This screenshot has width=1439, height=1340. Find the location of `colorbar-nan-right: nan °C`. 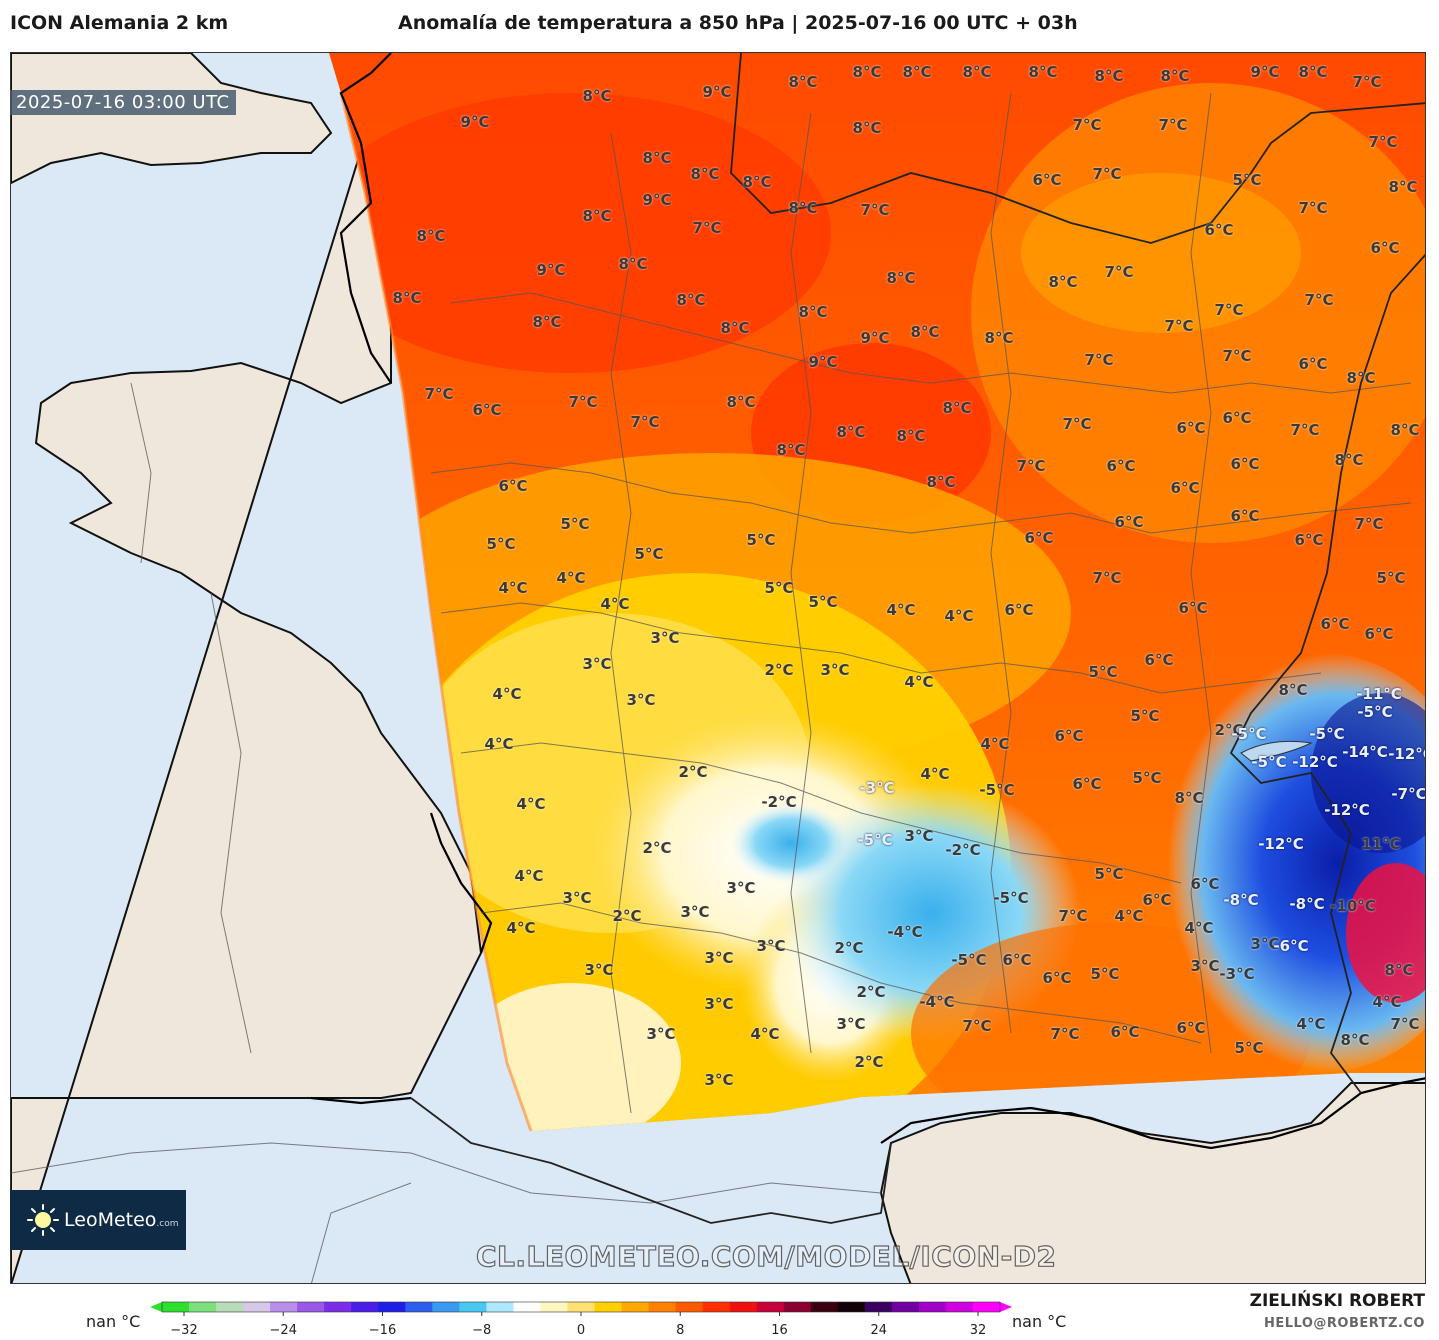

colorbar-nan-right: nan °C is located at coordinates (1039, 1321).